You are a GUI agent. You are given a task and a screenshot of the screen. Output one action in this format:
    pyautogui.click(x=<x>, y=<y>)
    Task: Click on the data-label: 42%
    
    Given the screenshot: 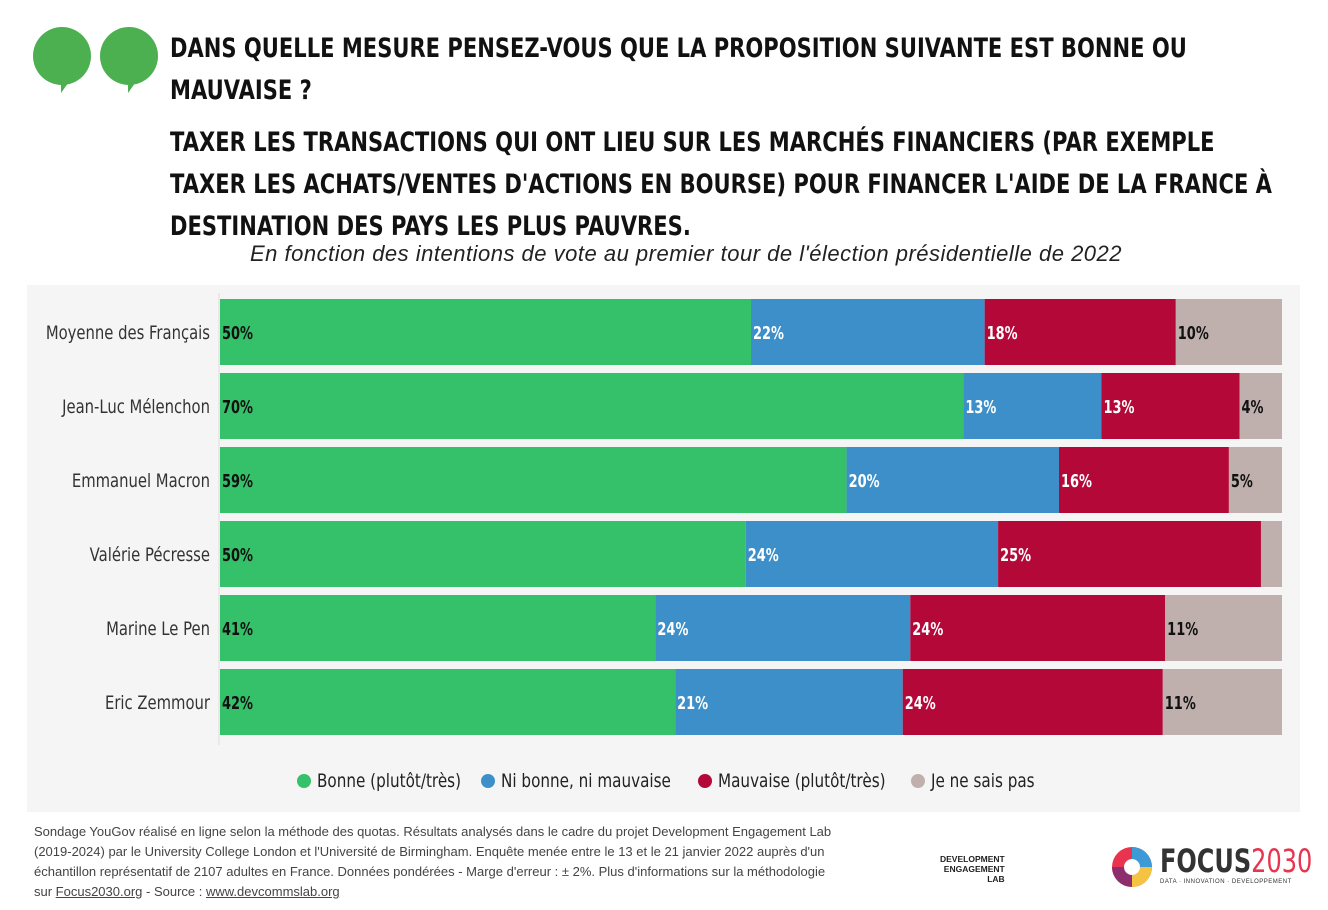 What is the action you would take?
    pyautogui.click(x=237, y=703)
    